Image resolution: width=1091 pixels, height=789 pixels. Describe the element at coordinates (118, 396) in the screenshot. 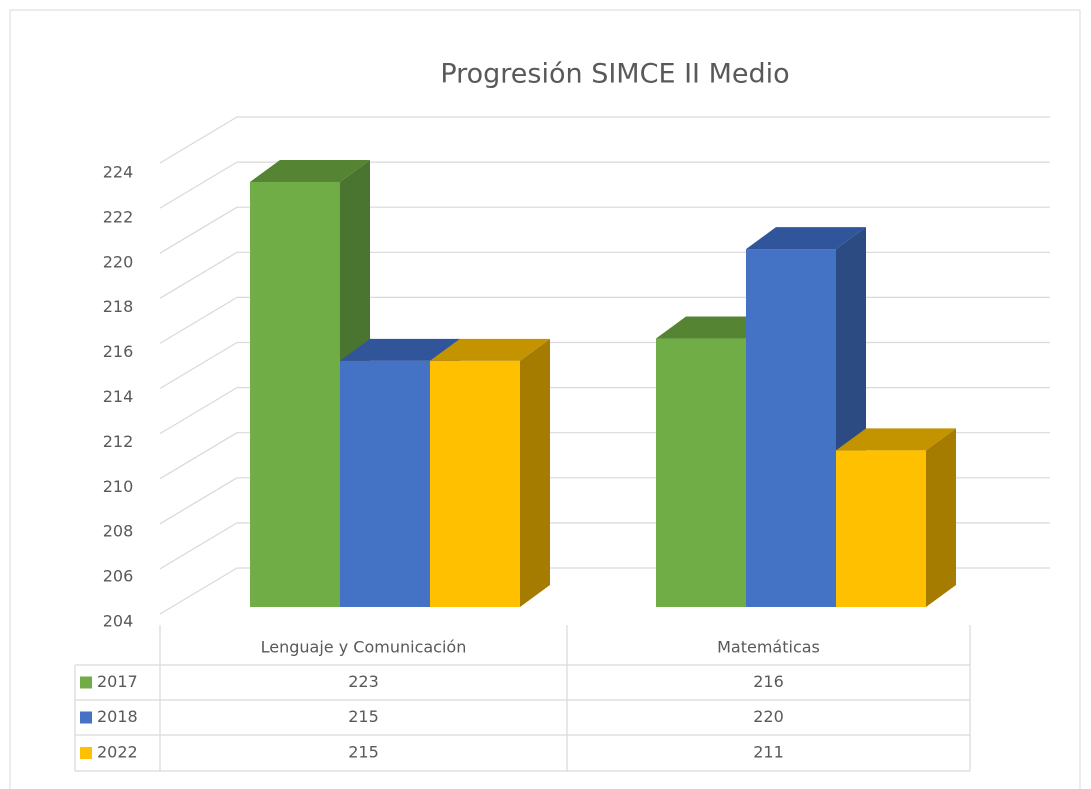

I see `y-tick-label: 214` at that location.